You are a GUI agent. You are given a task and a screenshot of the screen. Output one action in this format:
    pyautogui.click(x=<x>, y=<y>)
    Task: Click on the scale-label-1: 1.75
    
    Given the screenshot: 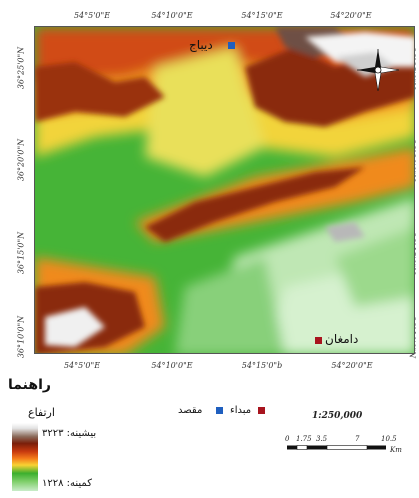 What is the action you would take?
    pyautogui.click(x=304, y=439)
    